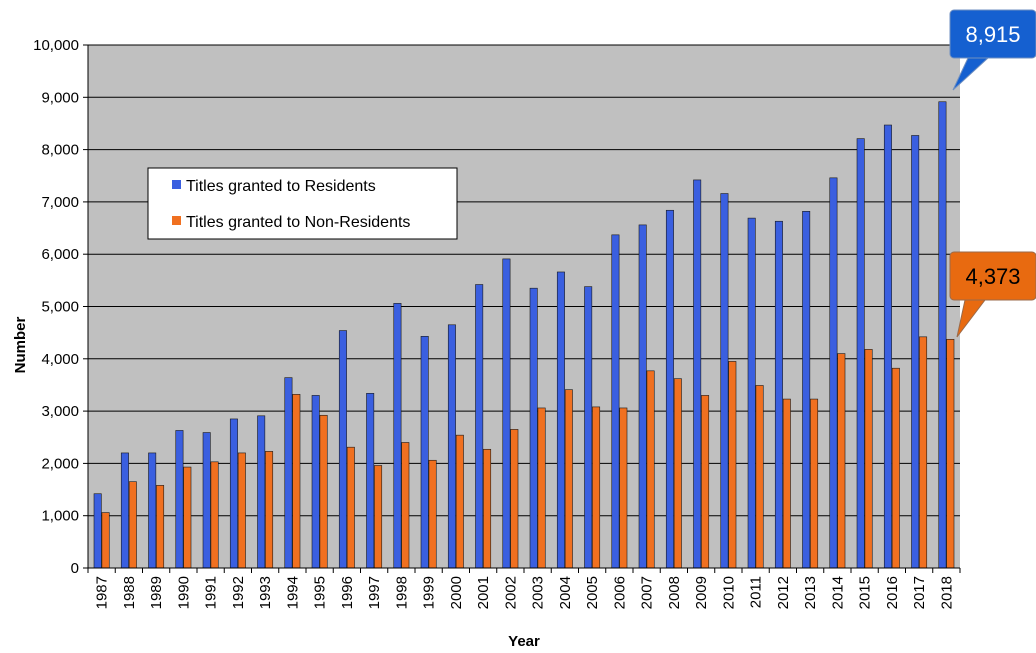 The image size is (1036, 653). What do you see at coordinates (60, 150) in the screenshot?
I see `y-tick-label: 8,000` at bounding box center [60, 150].